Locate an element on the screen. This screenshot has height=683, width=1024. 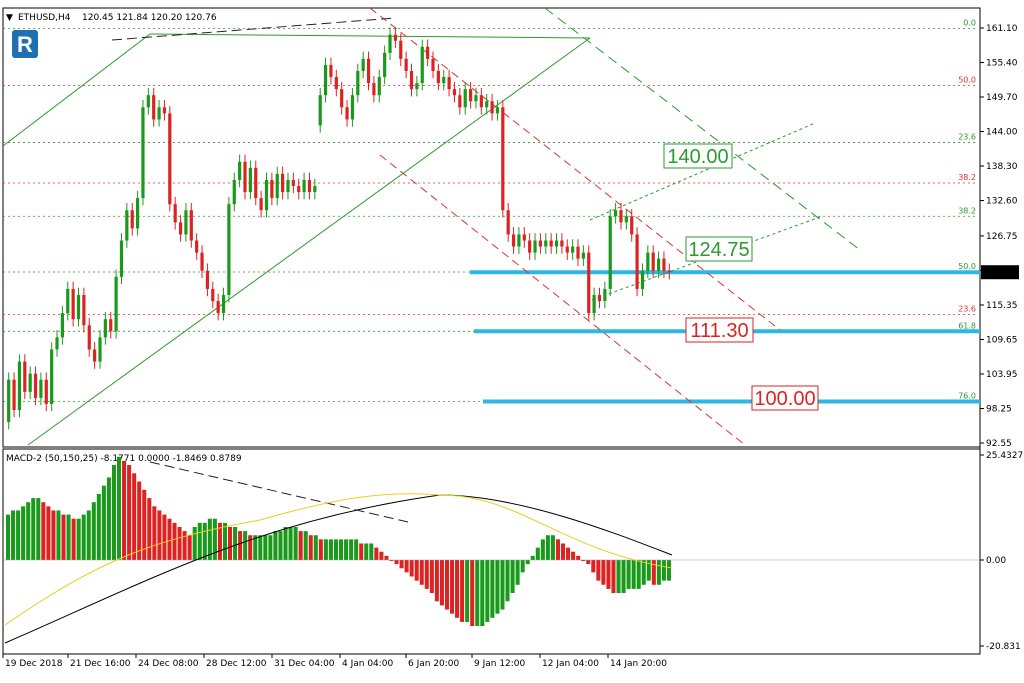
time-tick-label: 12 Jan 04:00 is located at coordinates (570, 664).